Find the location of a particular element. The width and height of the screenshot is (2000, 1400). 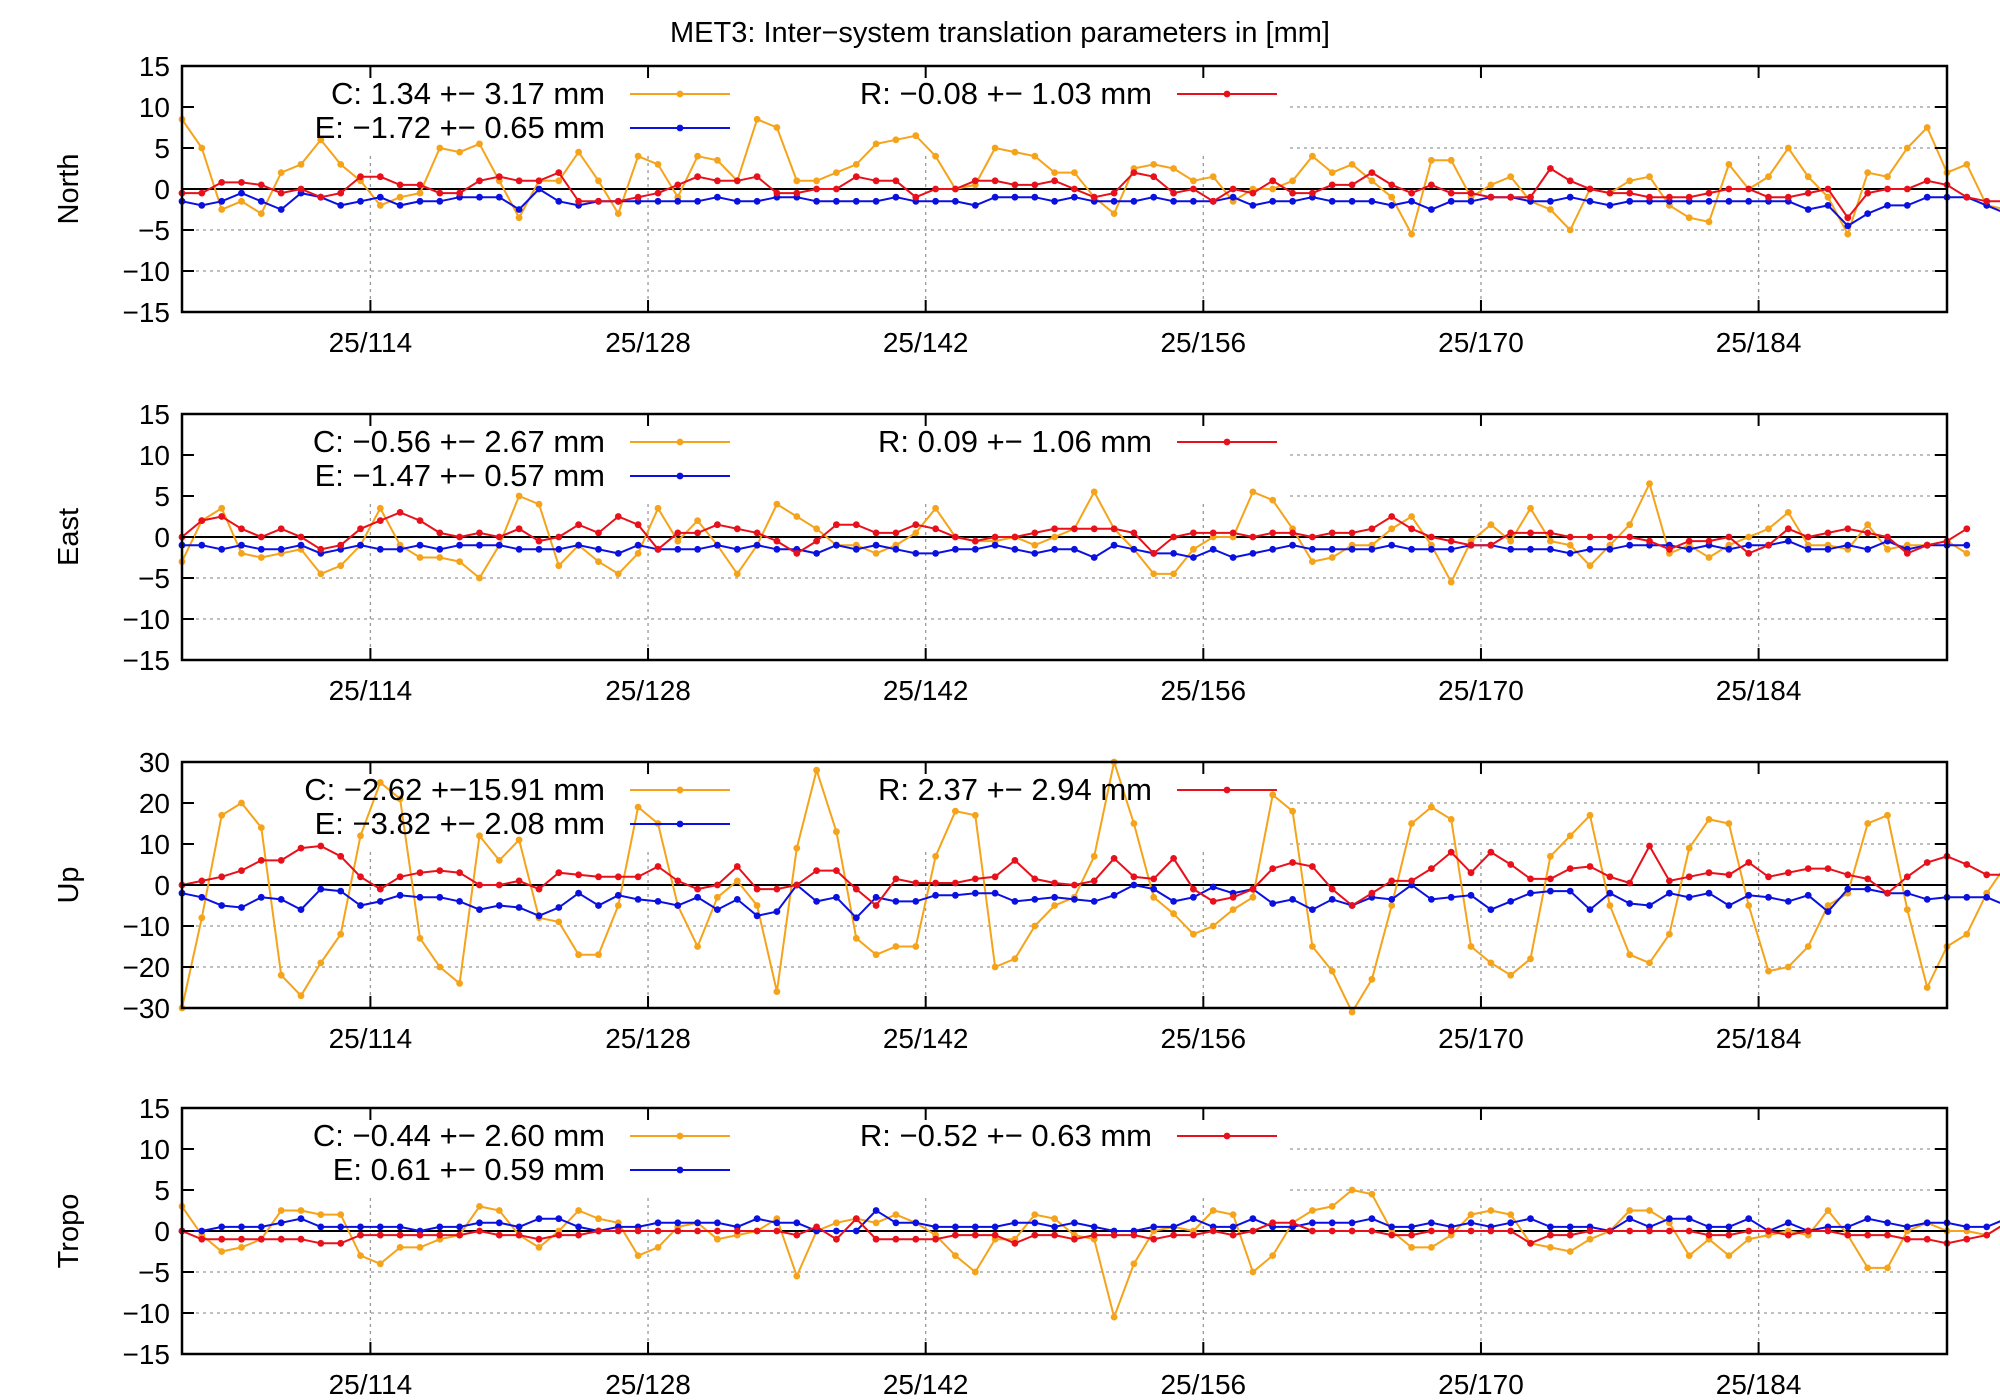

legend-label: C: −0.56 +− 2.67 mm is located at coordinates (459, 441).